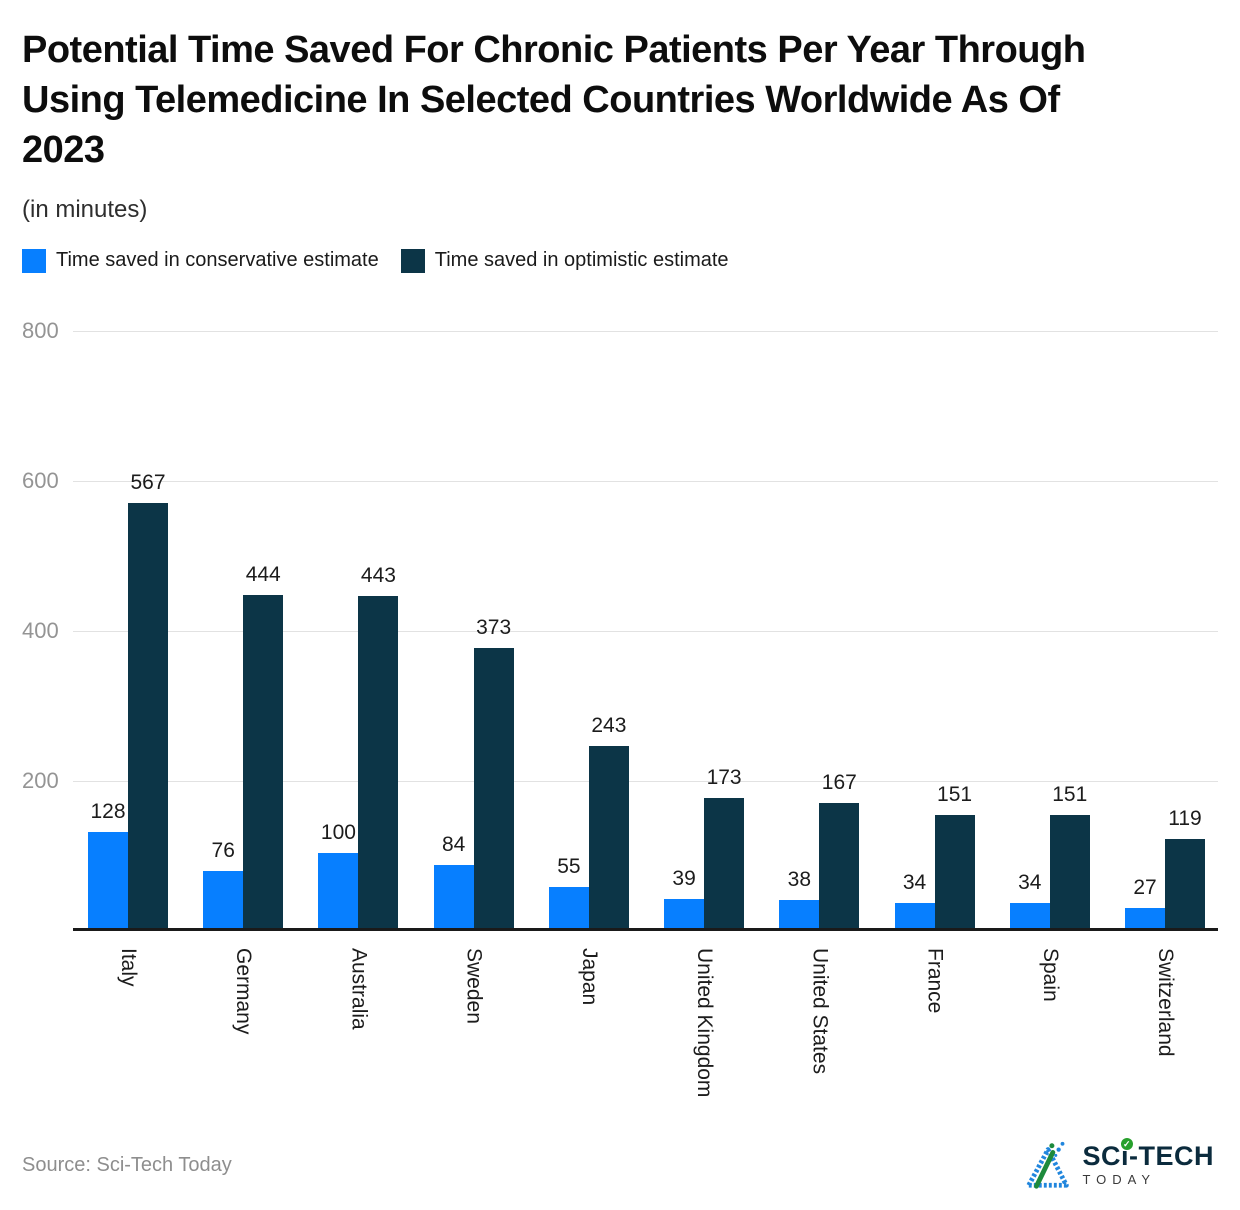  What do you see at coordinates (820, 1011) in the screenshot?
I see `x-axis-tick-label: United States` at bounding box center [820, 1011].